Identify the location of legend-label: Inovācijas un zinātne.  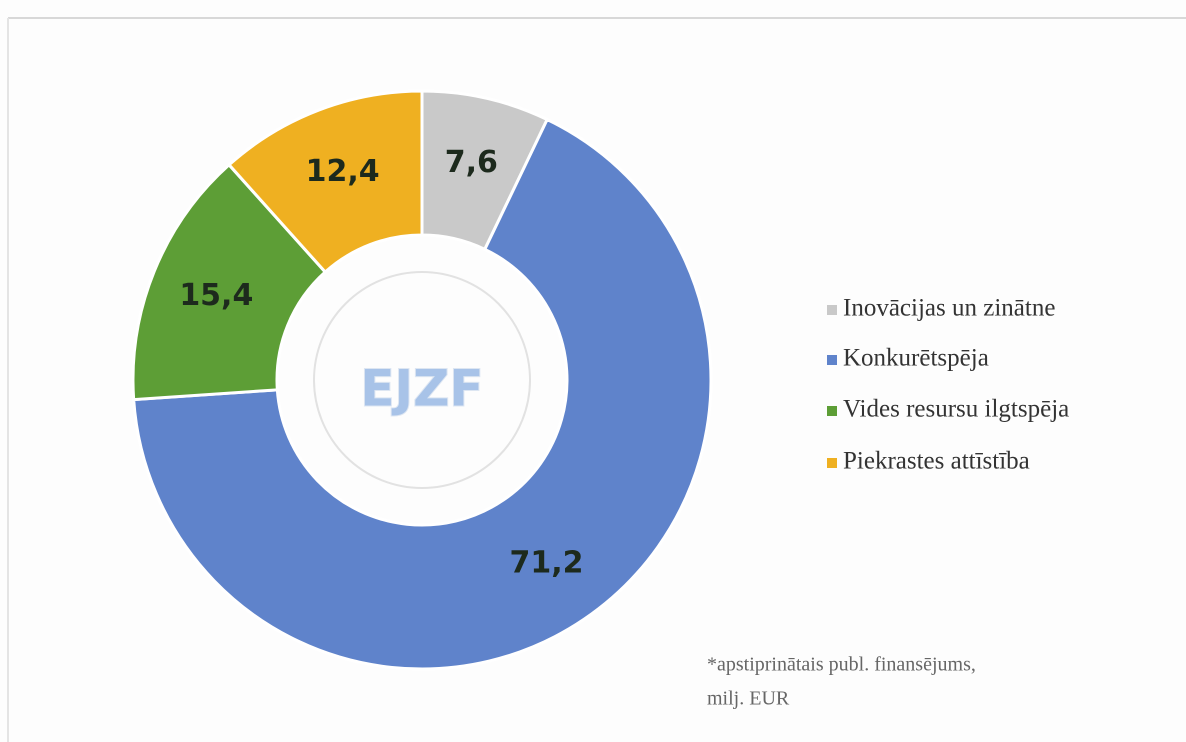
(949, 308).